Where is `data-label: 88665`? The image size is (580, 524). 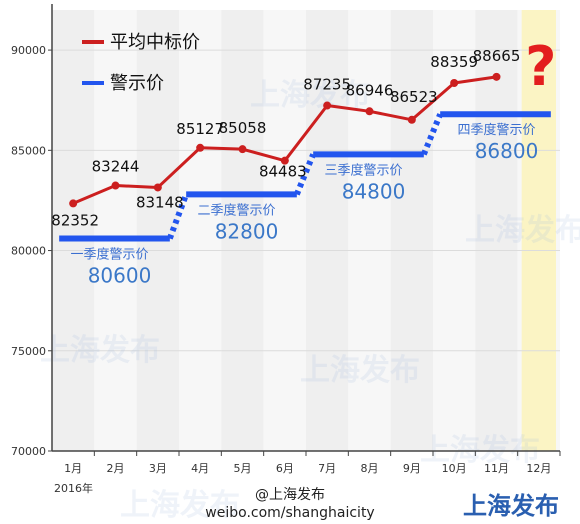
data-label: 88665 is located at coordinates (497, 56).